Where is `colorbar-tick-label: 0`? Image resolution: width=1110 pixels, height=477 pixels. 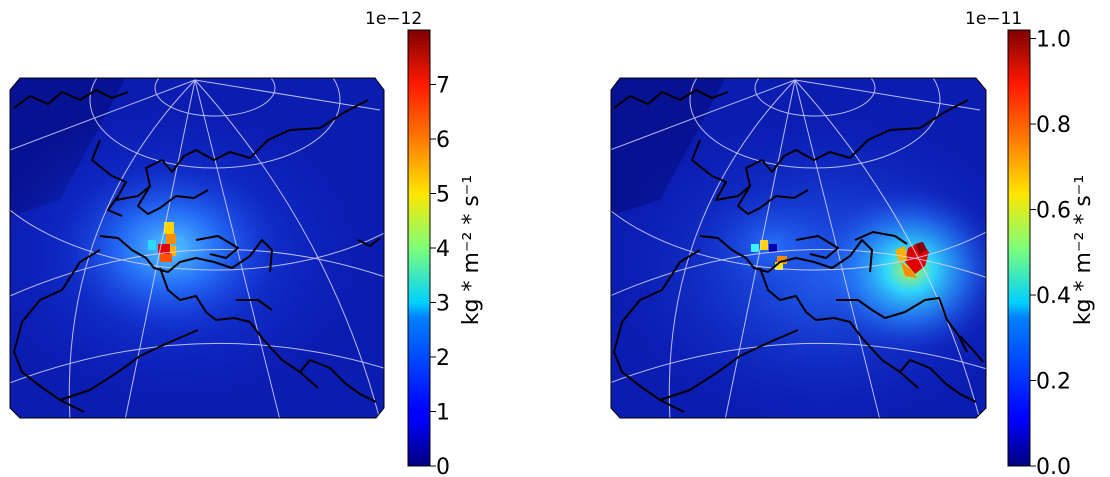
colorbar-tick-label: 0 is located at coordinates (443, 466).